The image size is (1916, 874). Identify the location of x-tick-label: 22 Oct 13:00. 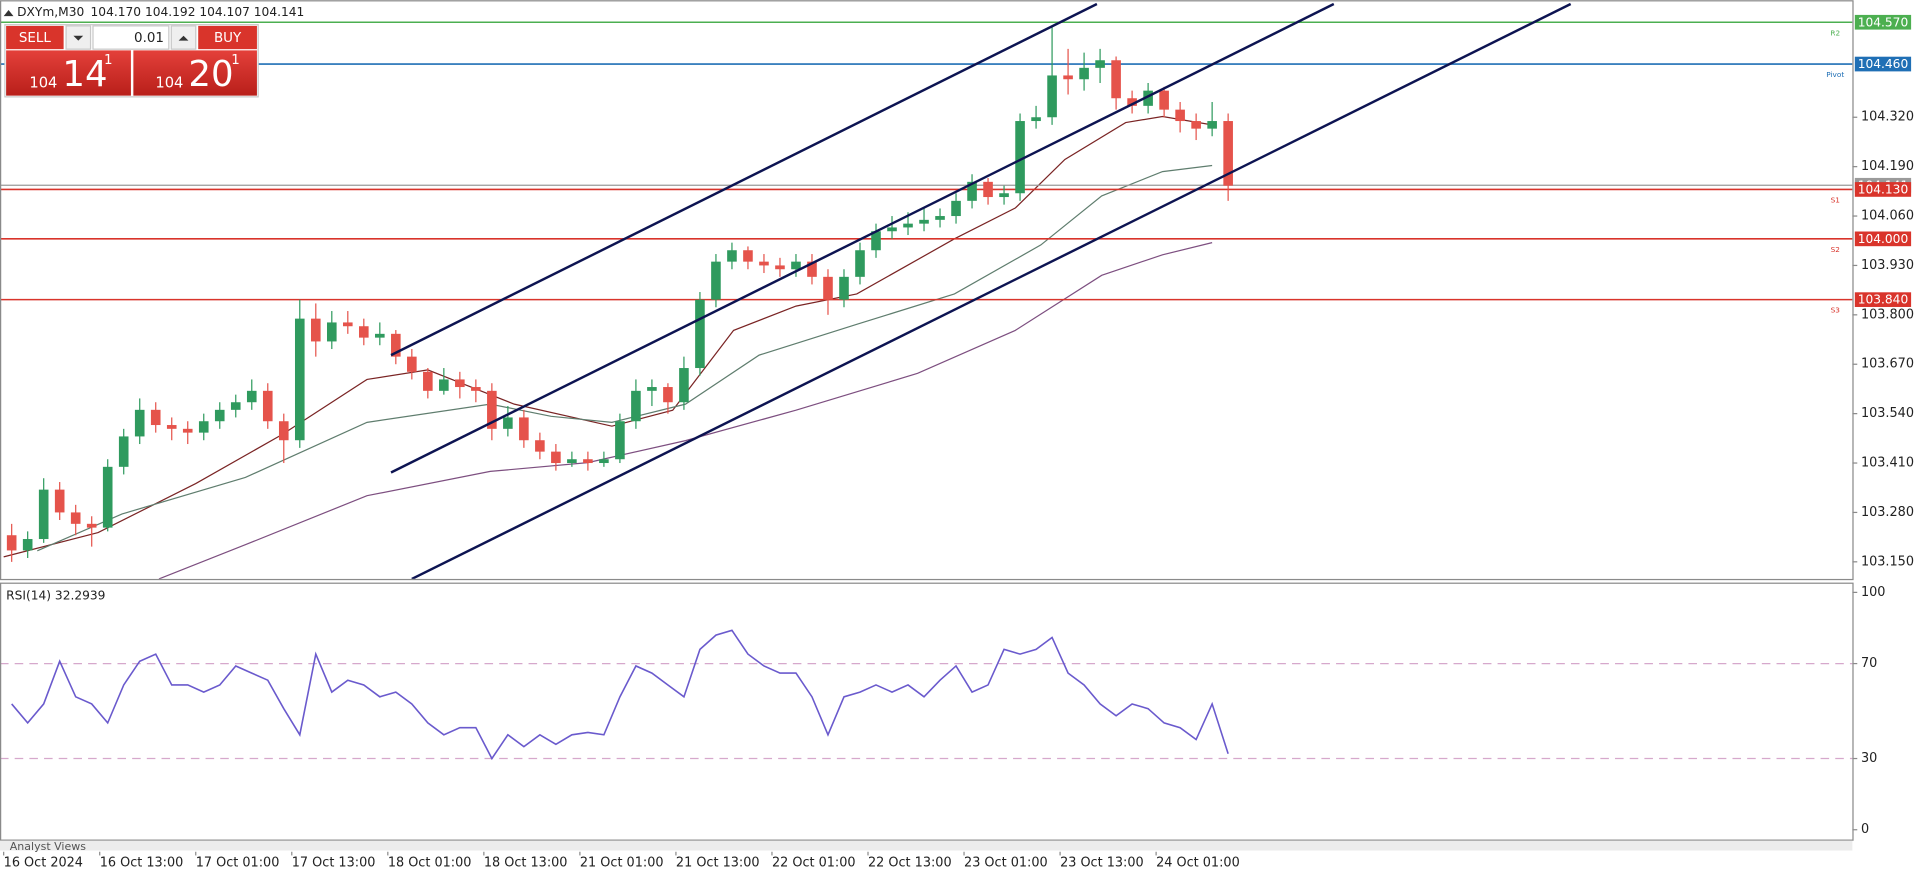
(910, 862).